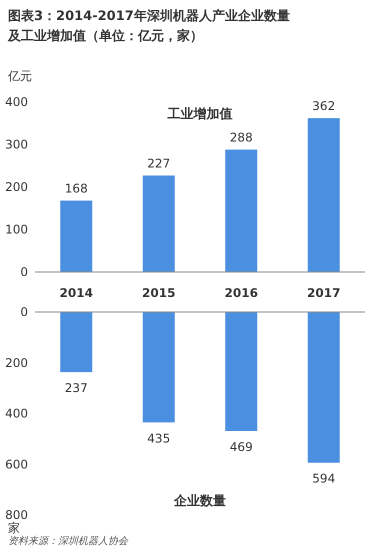  I want to click on data-label: 288, so click(241, 137).